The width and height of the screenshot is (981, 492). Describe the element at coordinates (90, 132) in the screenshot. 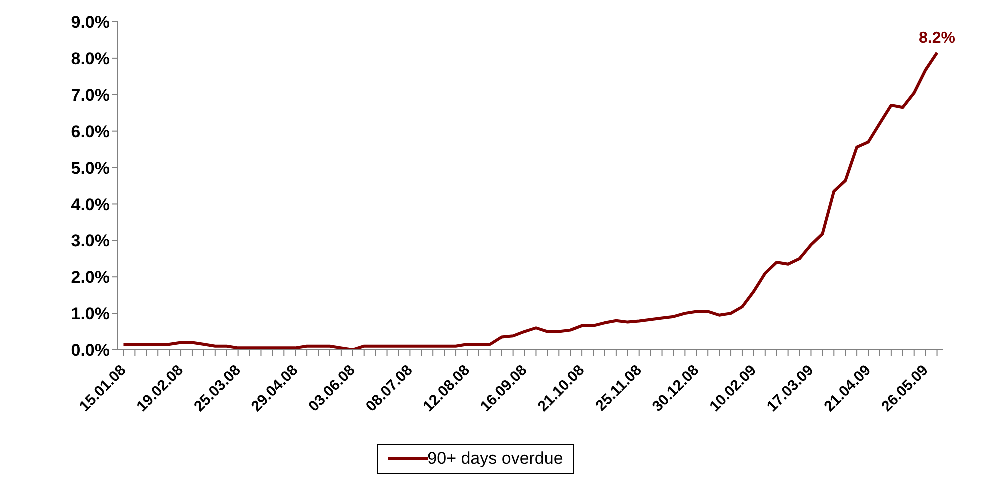

I see `y-tick-label: 6.0%` at that location.